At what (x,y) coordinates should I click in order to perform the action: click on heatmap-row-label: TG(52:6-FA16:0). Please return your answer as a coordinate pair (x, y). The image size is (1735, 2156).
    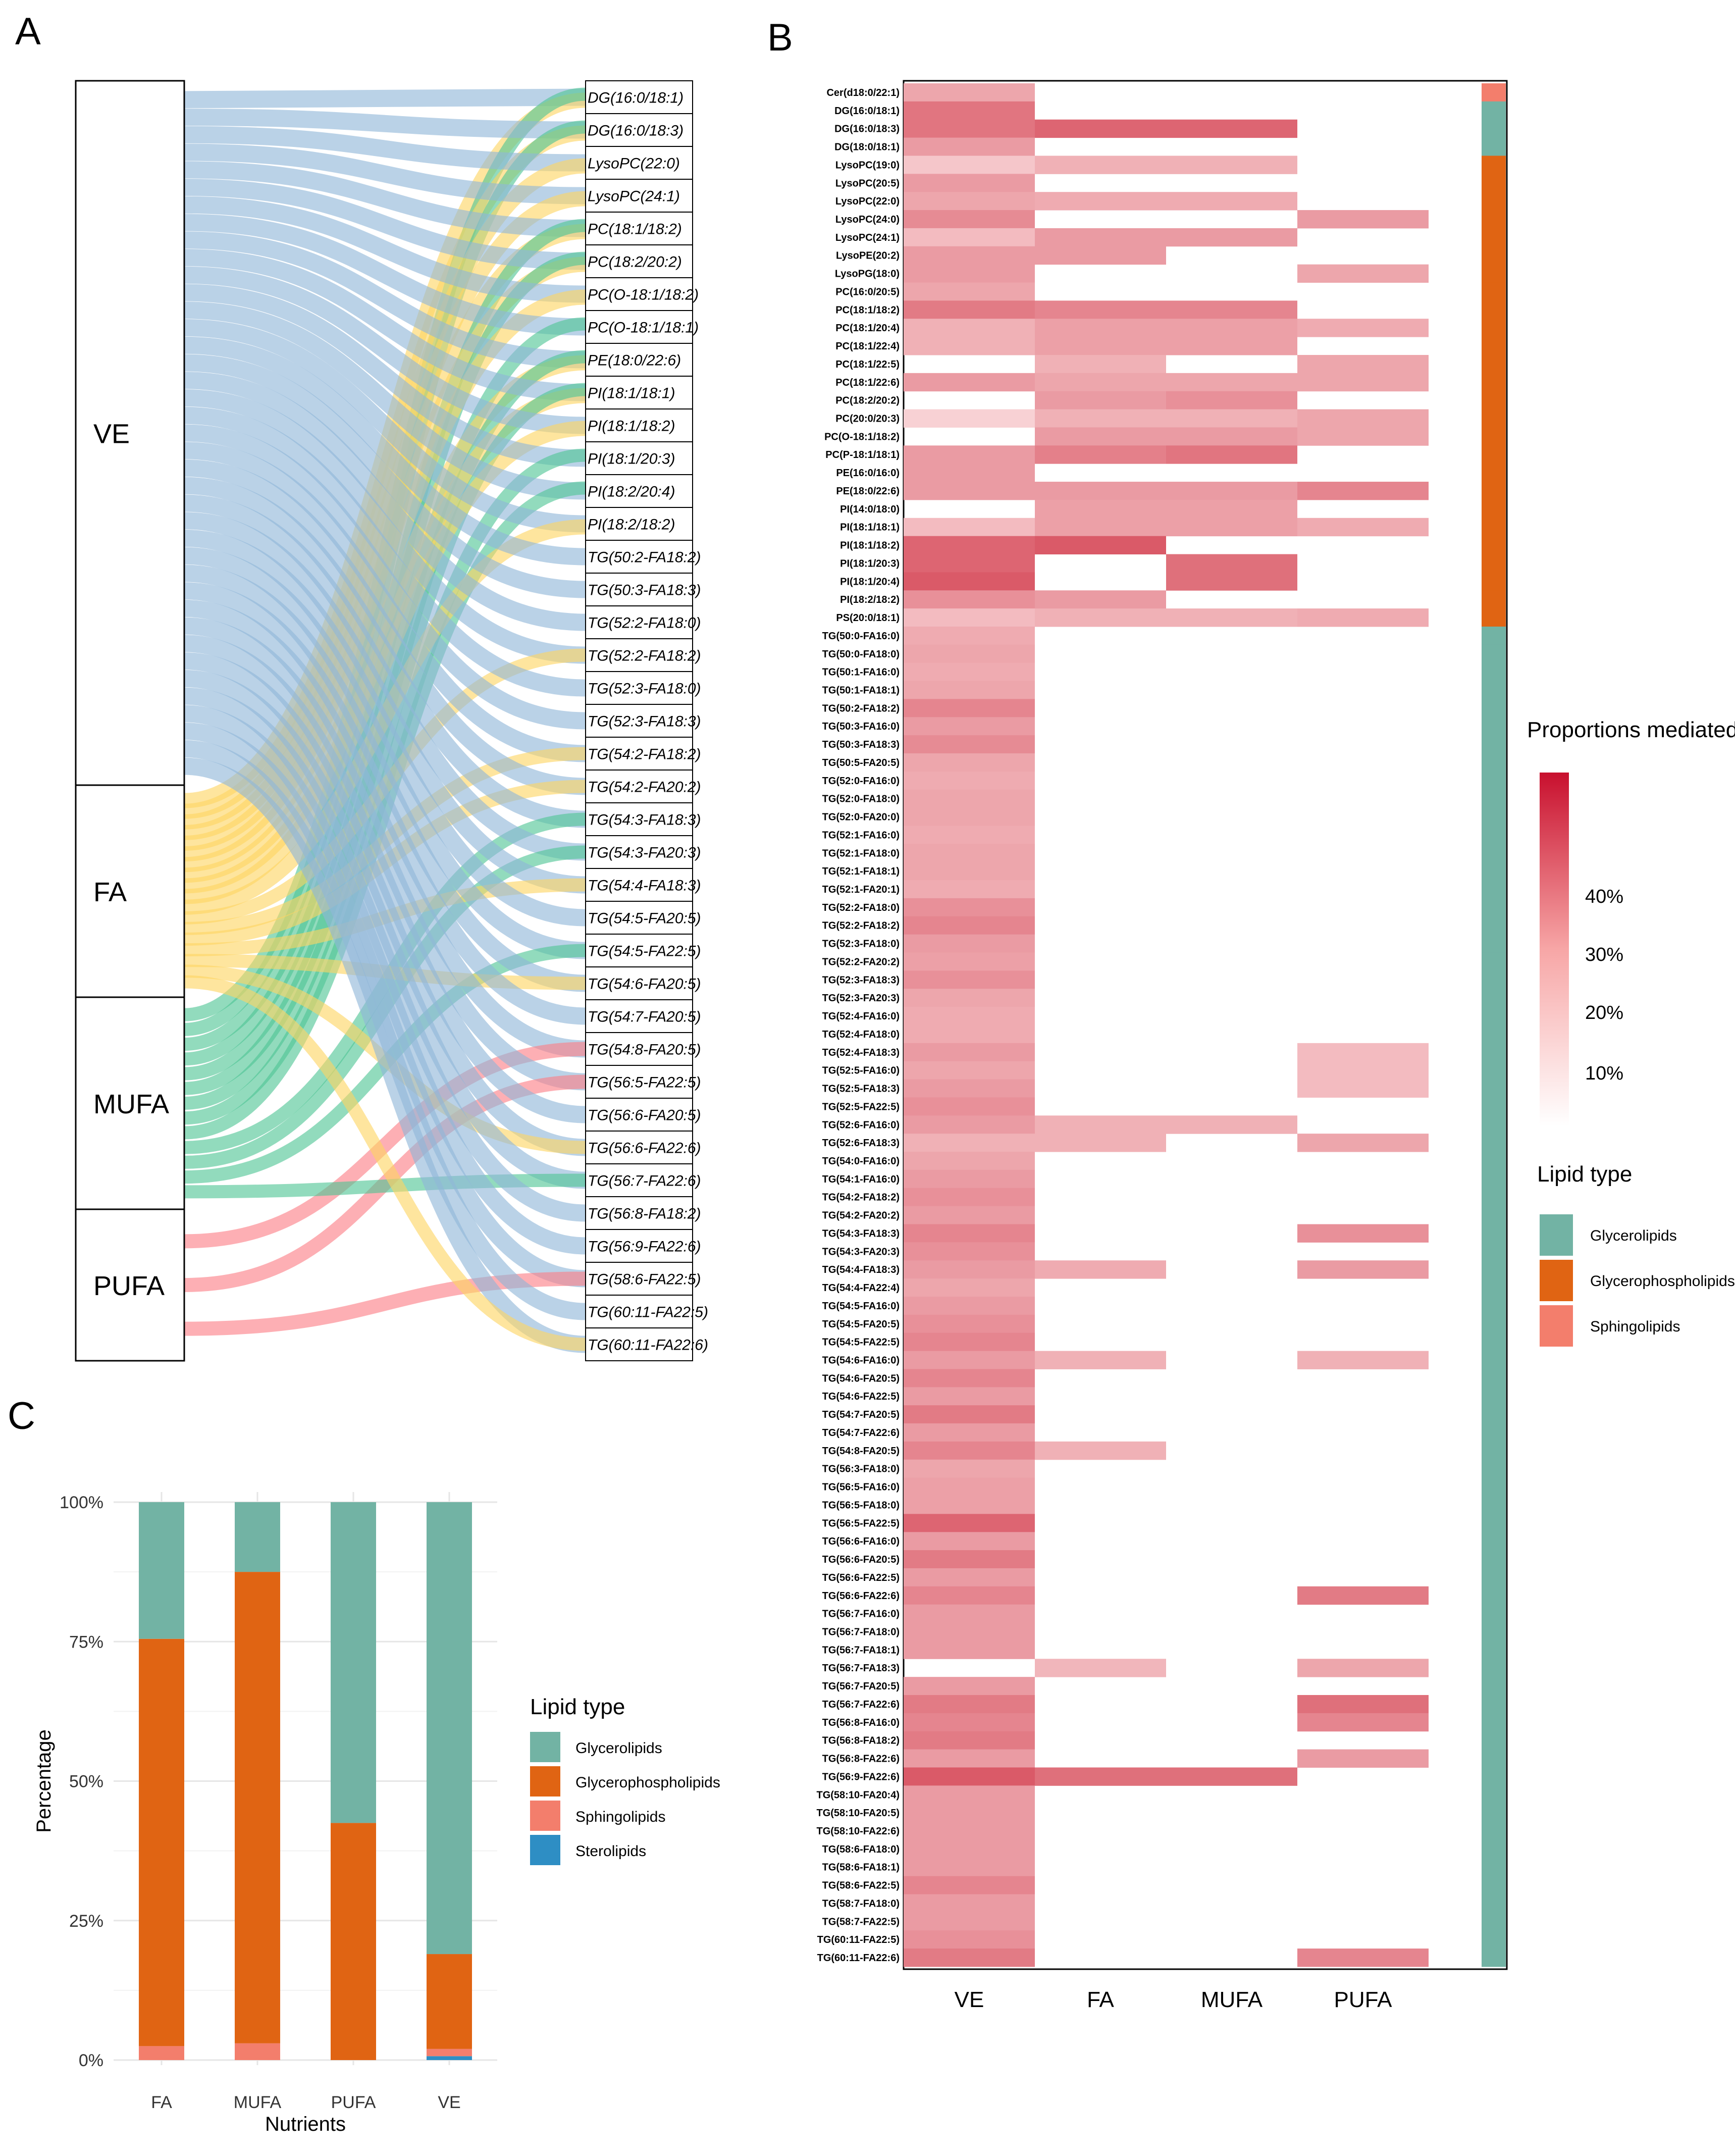
    Looking at the image, I should click on (861, 1125).